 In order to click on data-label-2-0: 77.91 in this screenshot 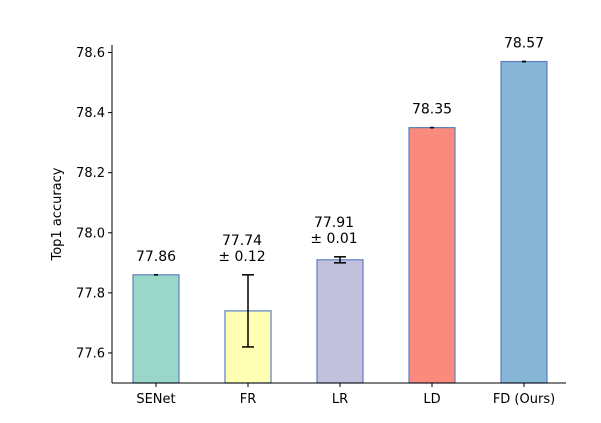, I will do `click(334, 223)`.